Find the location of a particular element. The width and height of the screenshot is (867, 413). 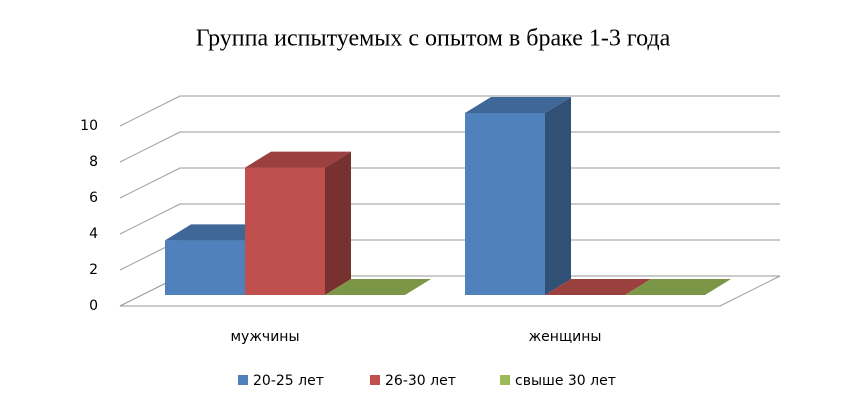

y-tick-label: 6 is located at coordinates (93, 198).